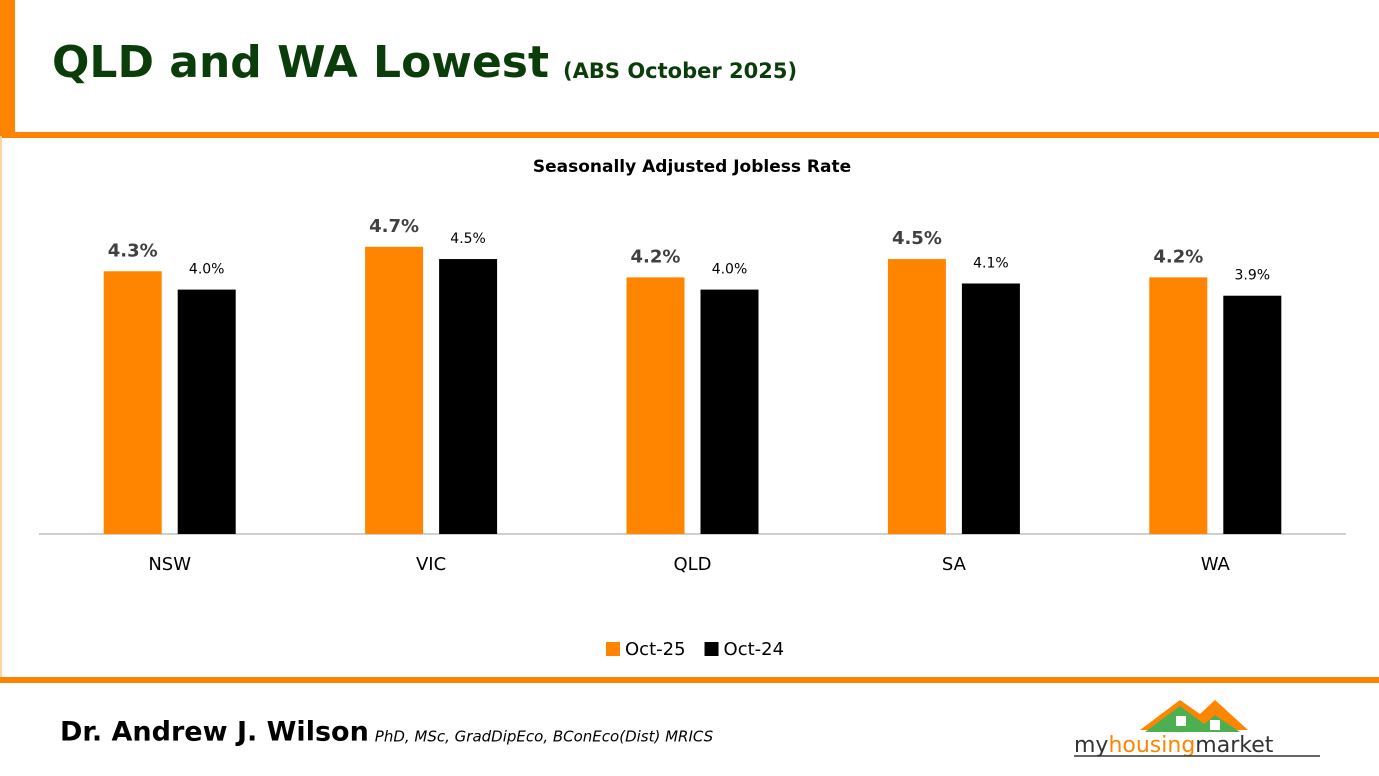 The height and width of the screenshot is (776, 1379). What do you see at coordinates (431, 564) in the screenshot?
I see `x-tick-label: VIC` at bounding box center [431, 564].